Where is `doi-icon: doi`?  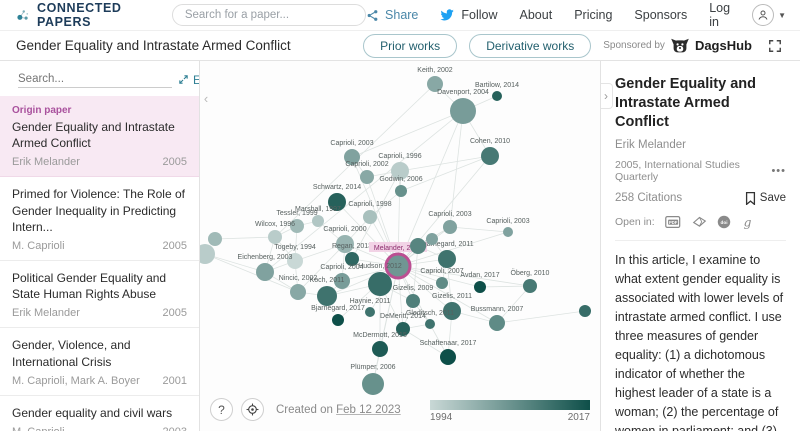 doi-icon: doi is located at coordinates (724, 222).